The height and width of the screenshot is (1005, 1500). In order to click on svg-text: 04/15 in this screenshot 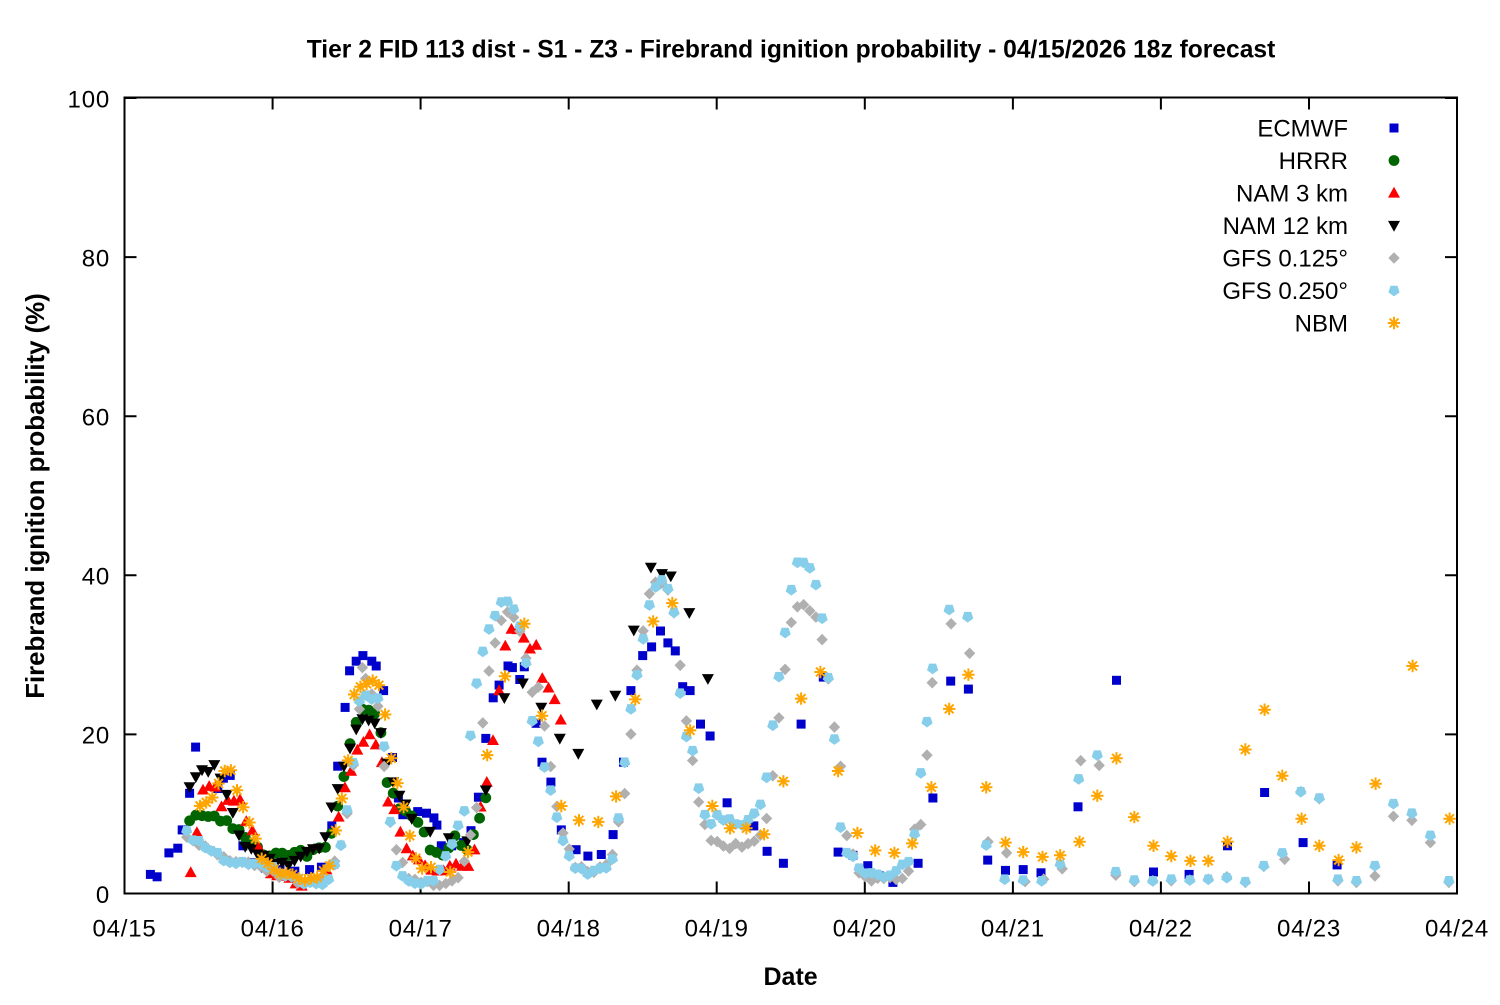, I will do `click(124, 929)`.